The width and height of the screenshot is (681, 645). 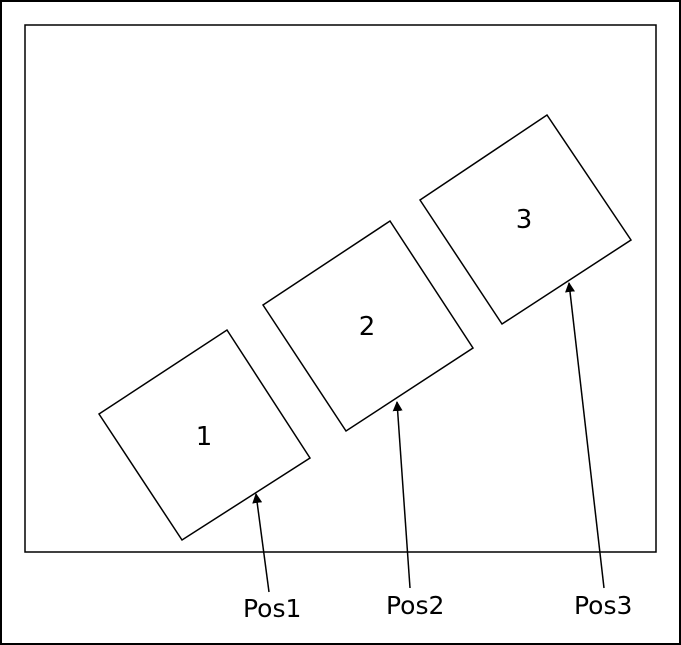 I want to click on pos2-arrow, so click(x=401, y=495).